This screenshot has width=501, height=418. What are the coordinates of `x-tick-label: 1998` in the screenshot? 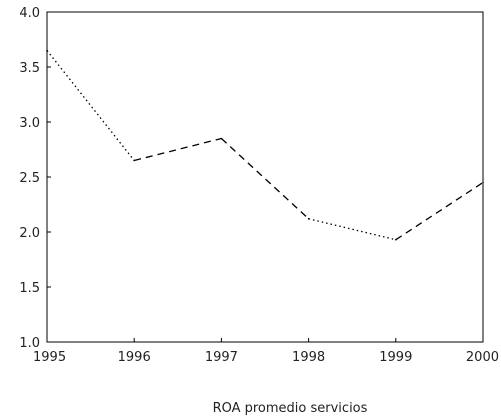 It's located at (308, 357).